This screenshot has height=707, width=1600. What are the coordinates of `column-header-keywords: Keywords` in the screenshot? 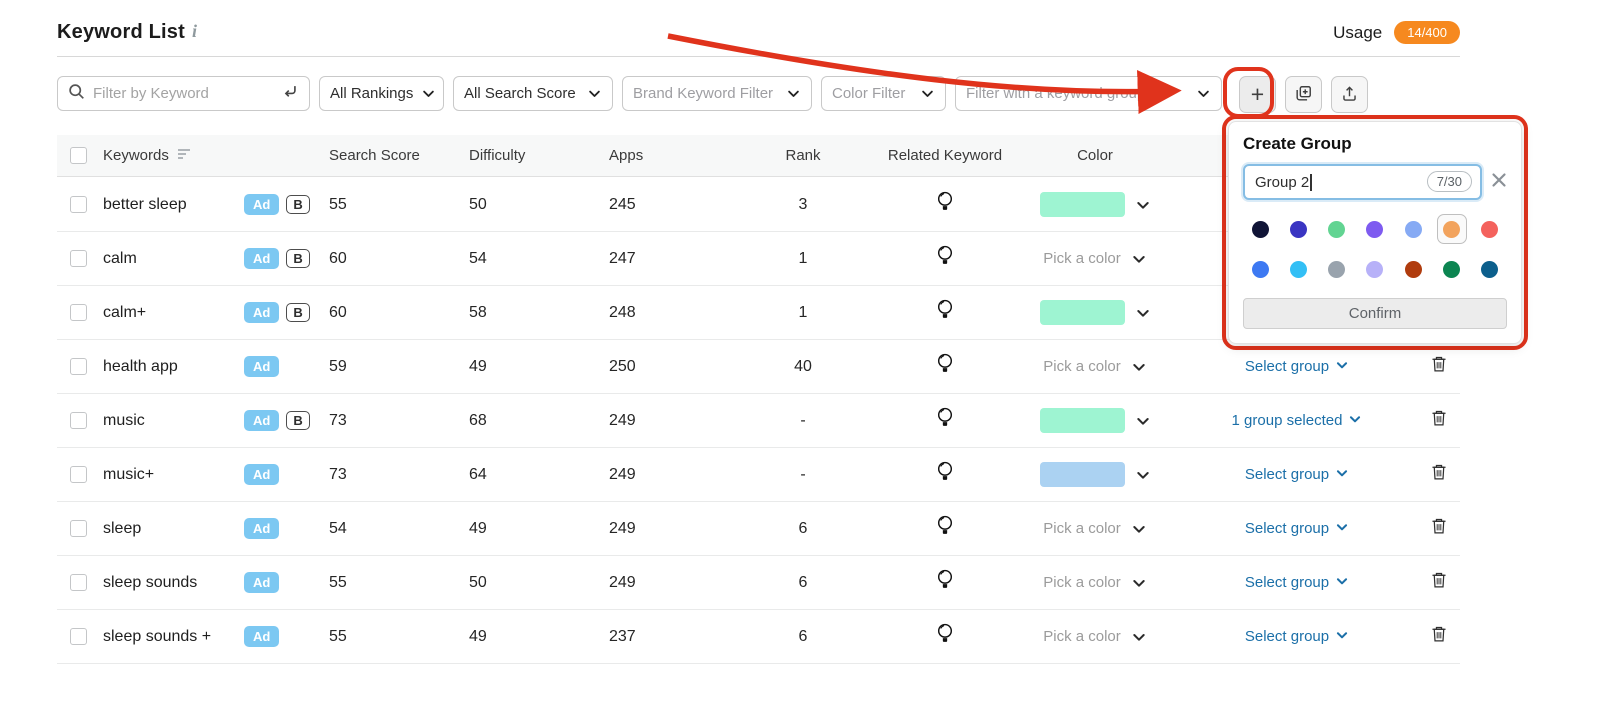 It's located at (136, 155).